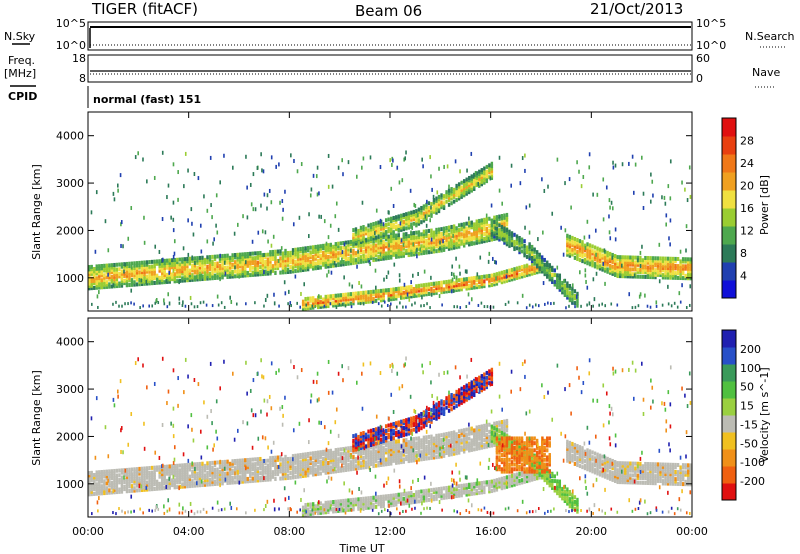 This screenshot has width=800, height=554. Describe the element at coordinates (22, 96) in the screenshot. I see `cpid-label: CPID` at that location.